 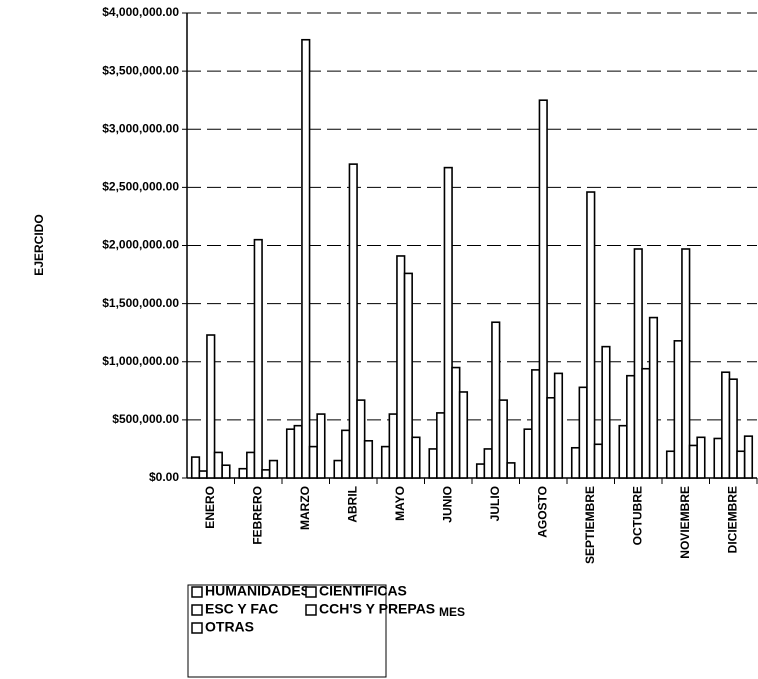 I want to click on x-tick-label: ABRIL, so click(x=352, y=504).